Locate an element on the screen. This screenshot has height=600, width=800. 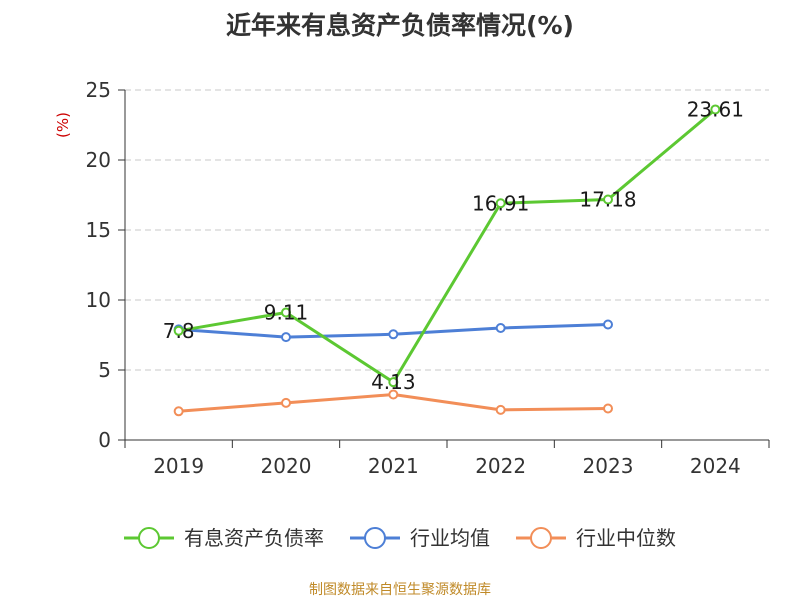
legend-item: 行业均值 is located at coordinates (420, 538).